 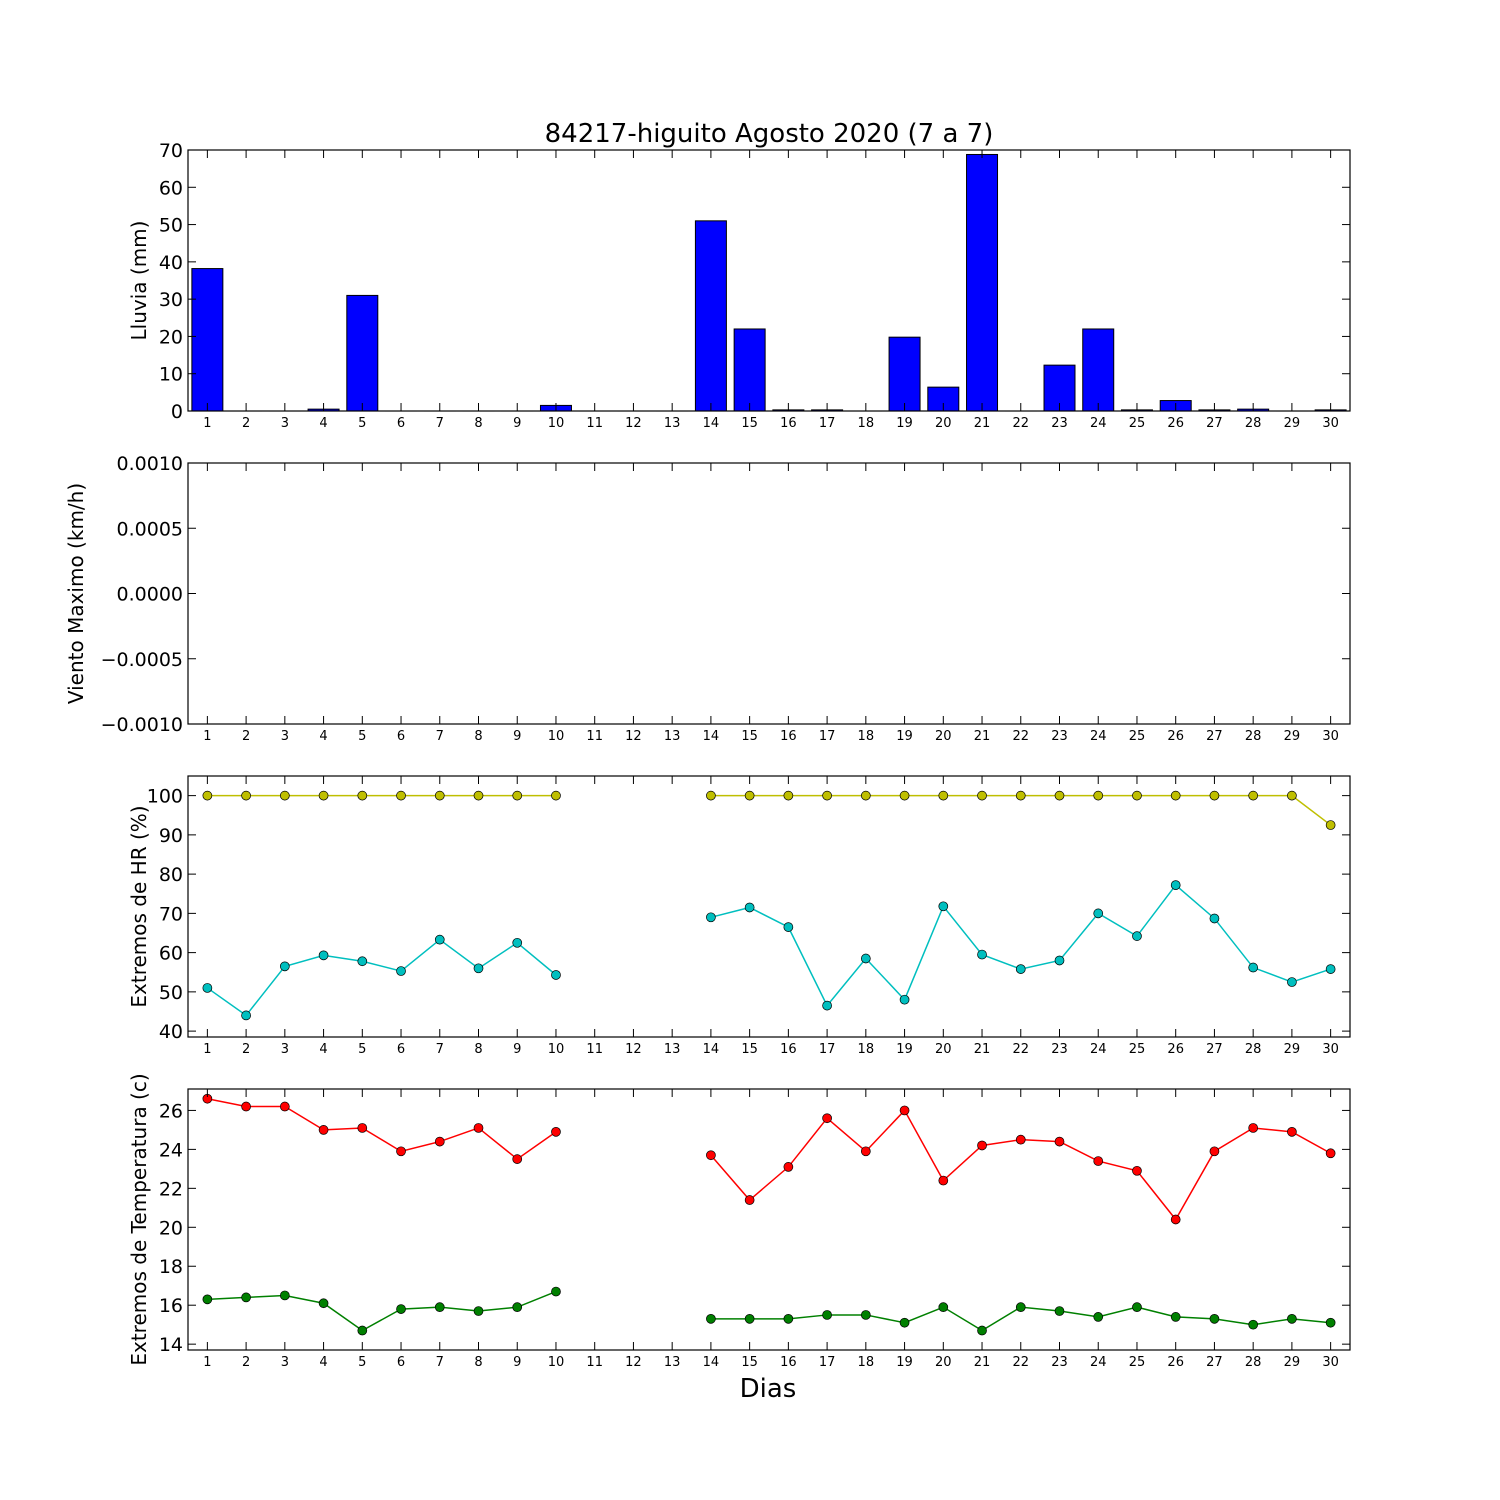 What do you see at coordinates (139, 1219) in the screenshot?
I see `temperatura-y-axis-label: Extremos de Temperatura (c)` at bounding box center [139, 1219].